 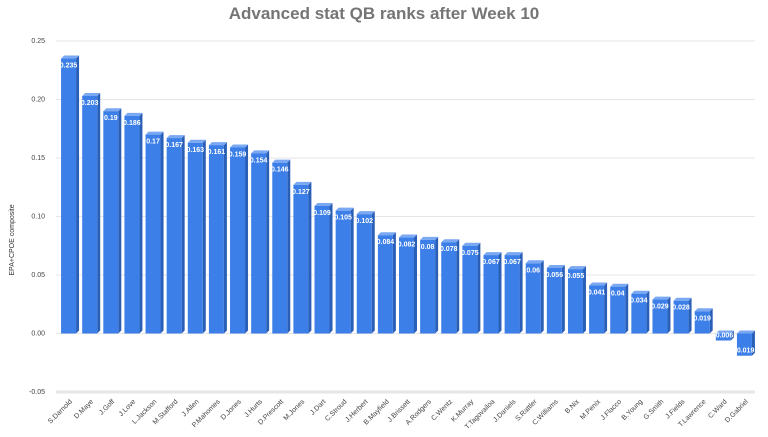 I want to click on data-label: 0.161, so click(x=217, y=152).